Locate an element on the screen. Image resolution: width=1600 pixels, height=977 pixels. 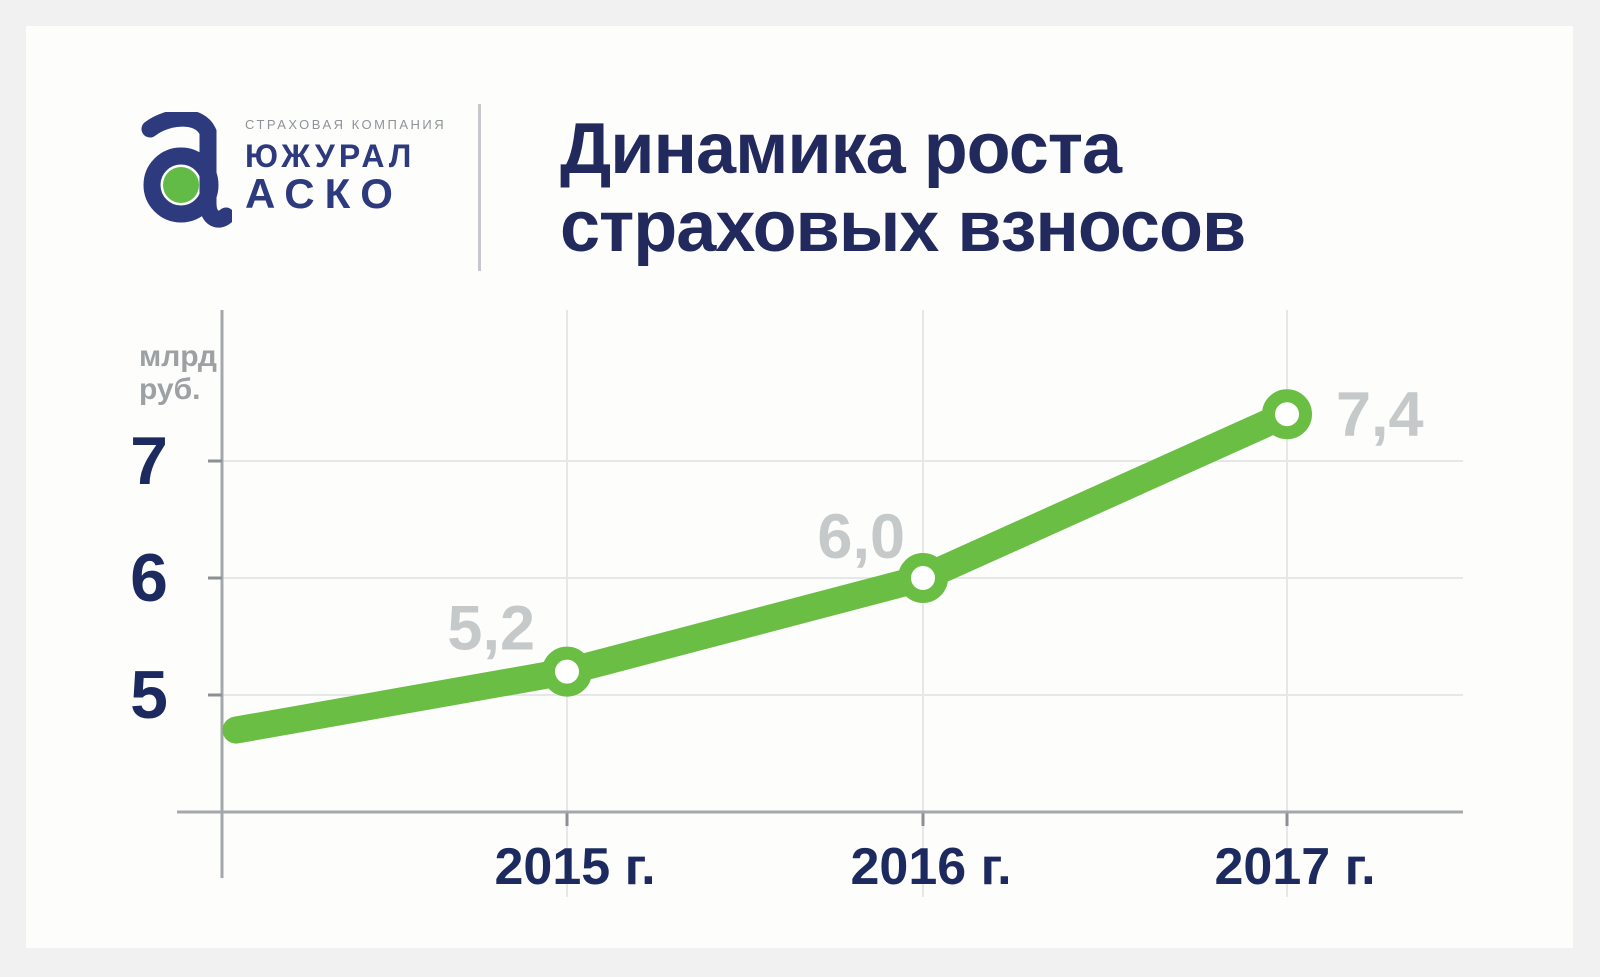
y-axis-unit-label: млрд руб. is located at coordinates (178, 373).